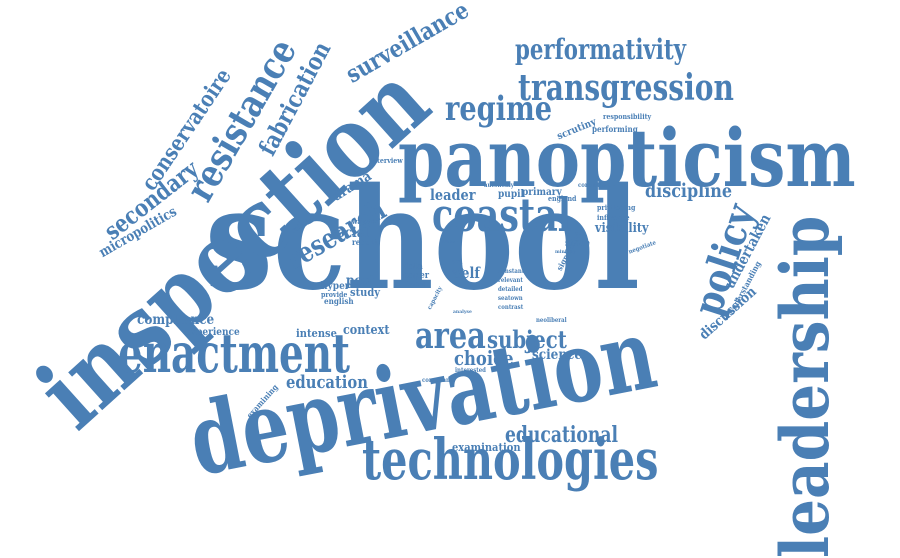 The width and height of the screenshot is (900, 558). What do you see at coordinates (335, 286) in the screenshot?
I see `word-hyper: hyper` at bounding box center [335, 286].